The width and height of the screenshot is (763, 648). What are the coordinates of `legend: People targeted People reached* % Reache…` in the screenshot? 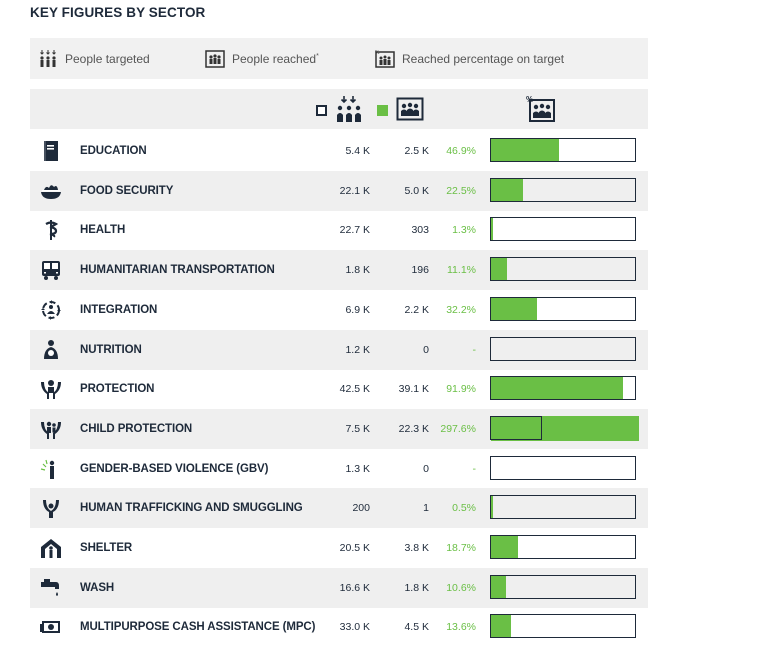 It's located at (339, 58).